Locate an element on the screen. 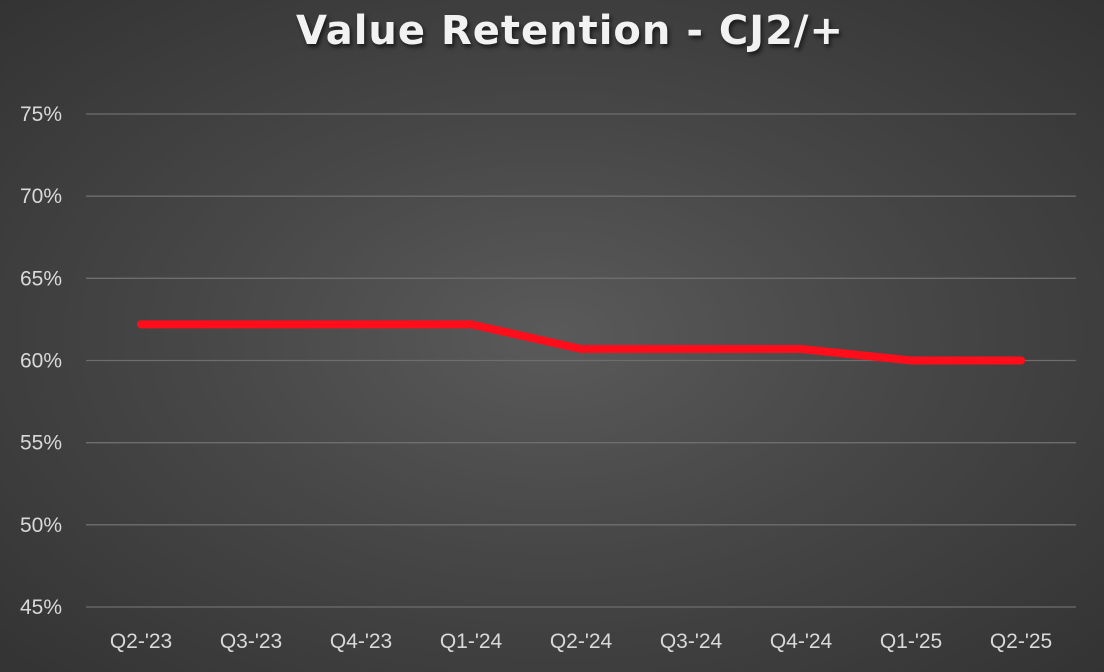  series-line is located at coordinates (581, 342).